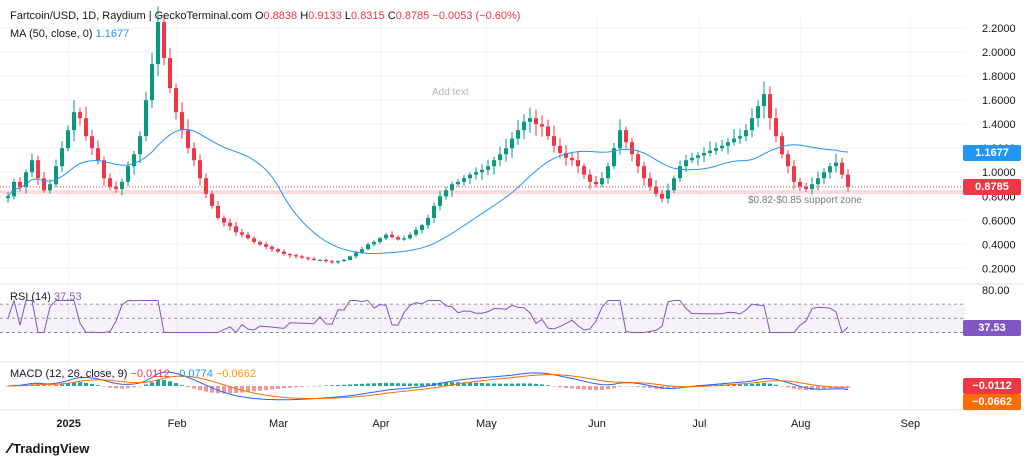 The height and width of the screenshot is (463, 1024). What do you see at coordinates (482, 192) in the screenshot?
I see `support-zone` at bounding box center [482, 192].